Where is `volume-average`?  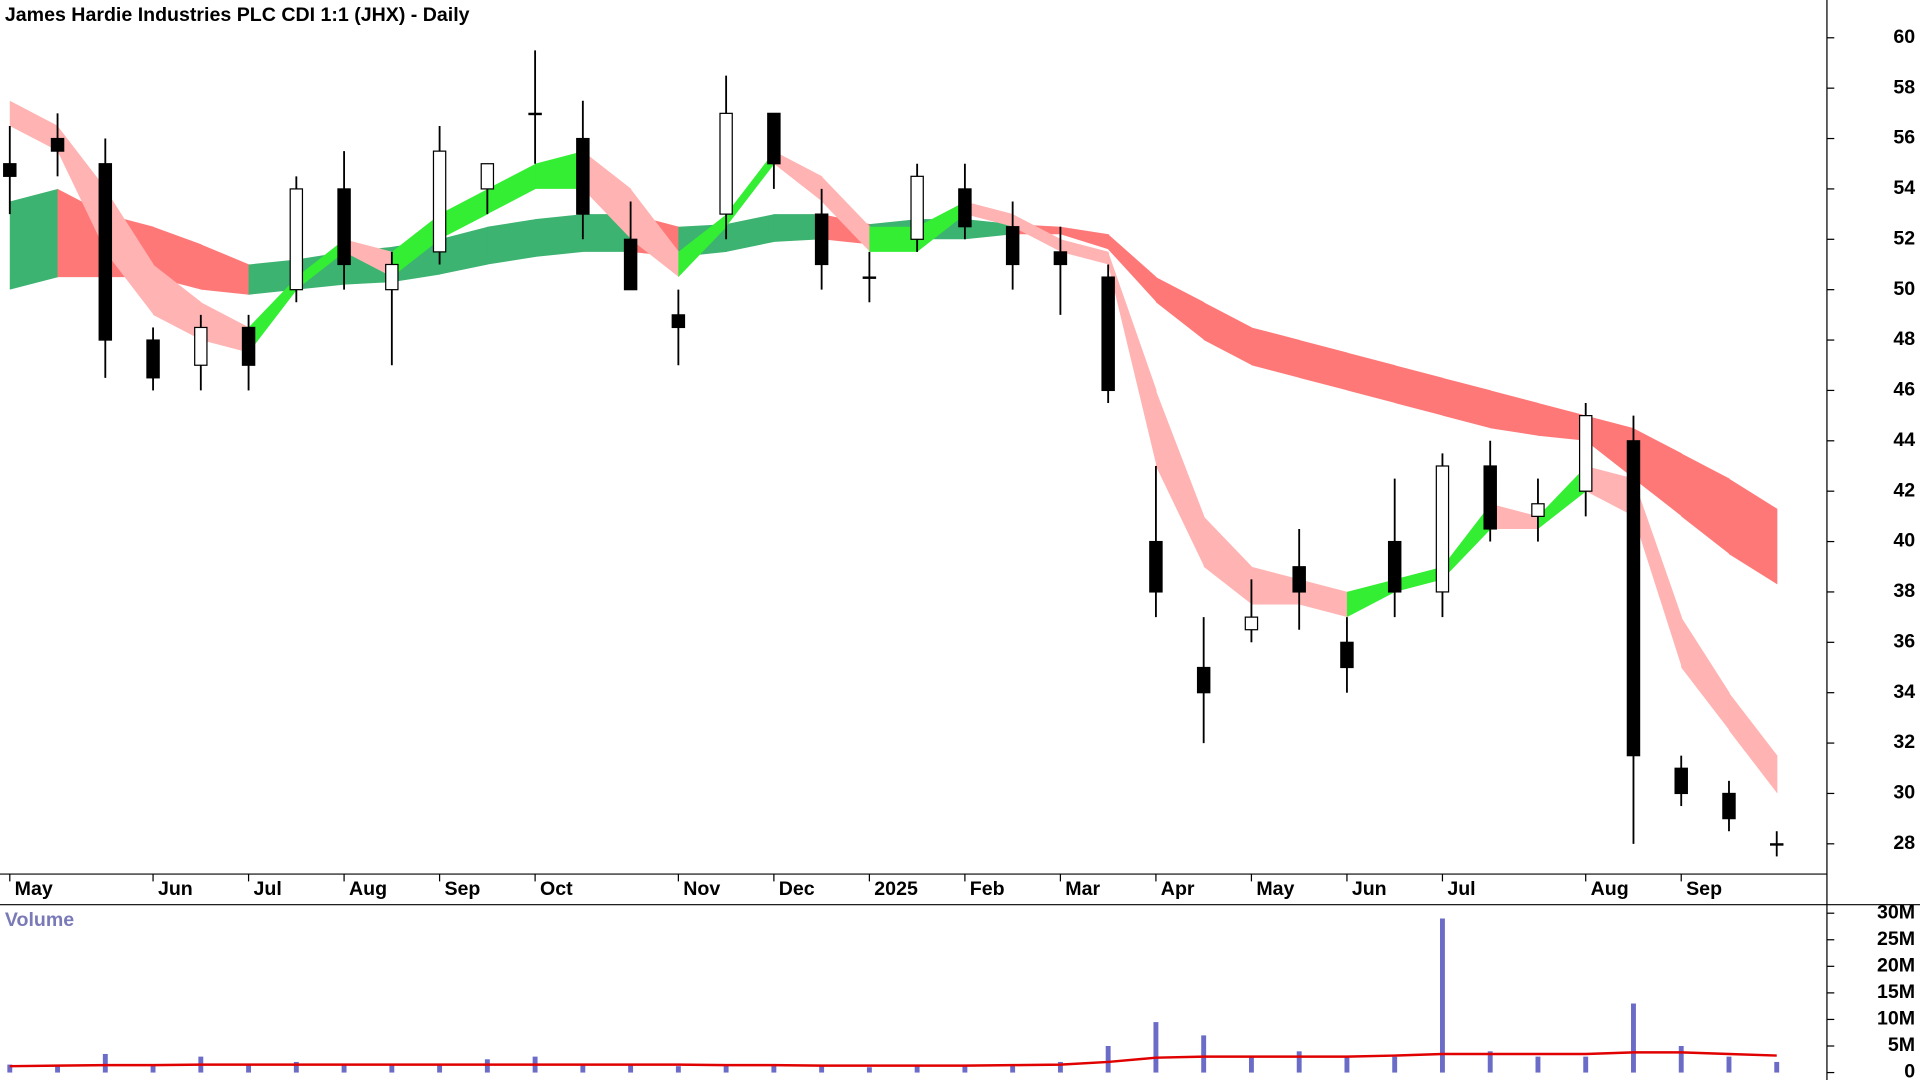
volume-average is located at coordinates (893, 1059).